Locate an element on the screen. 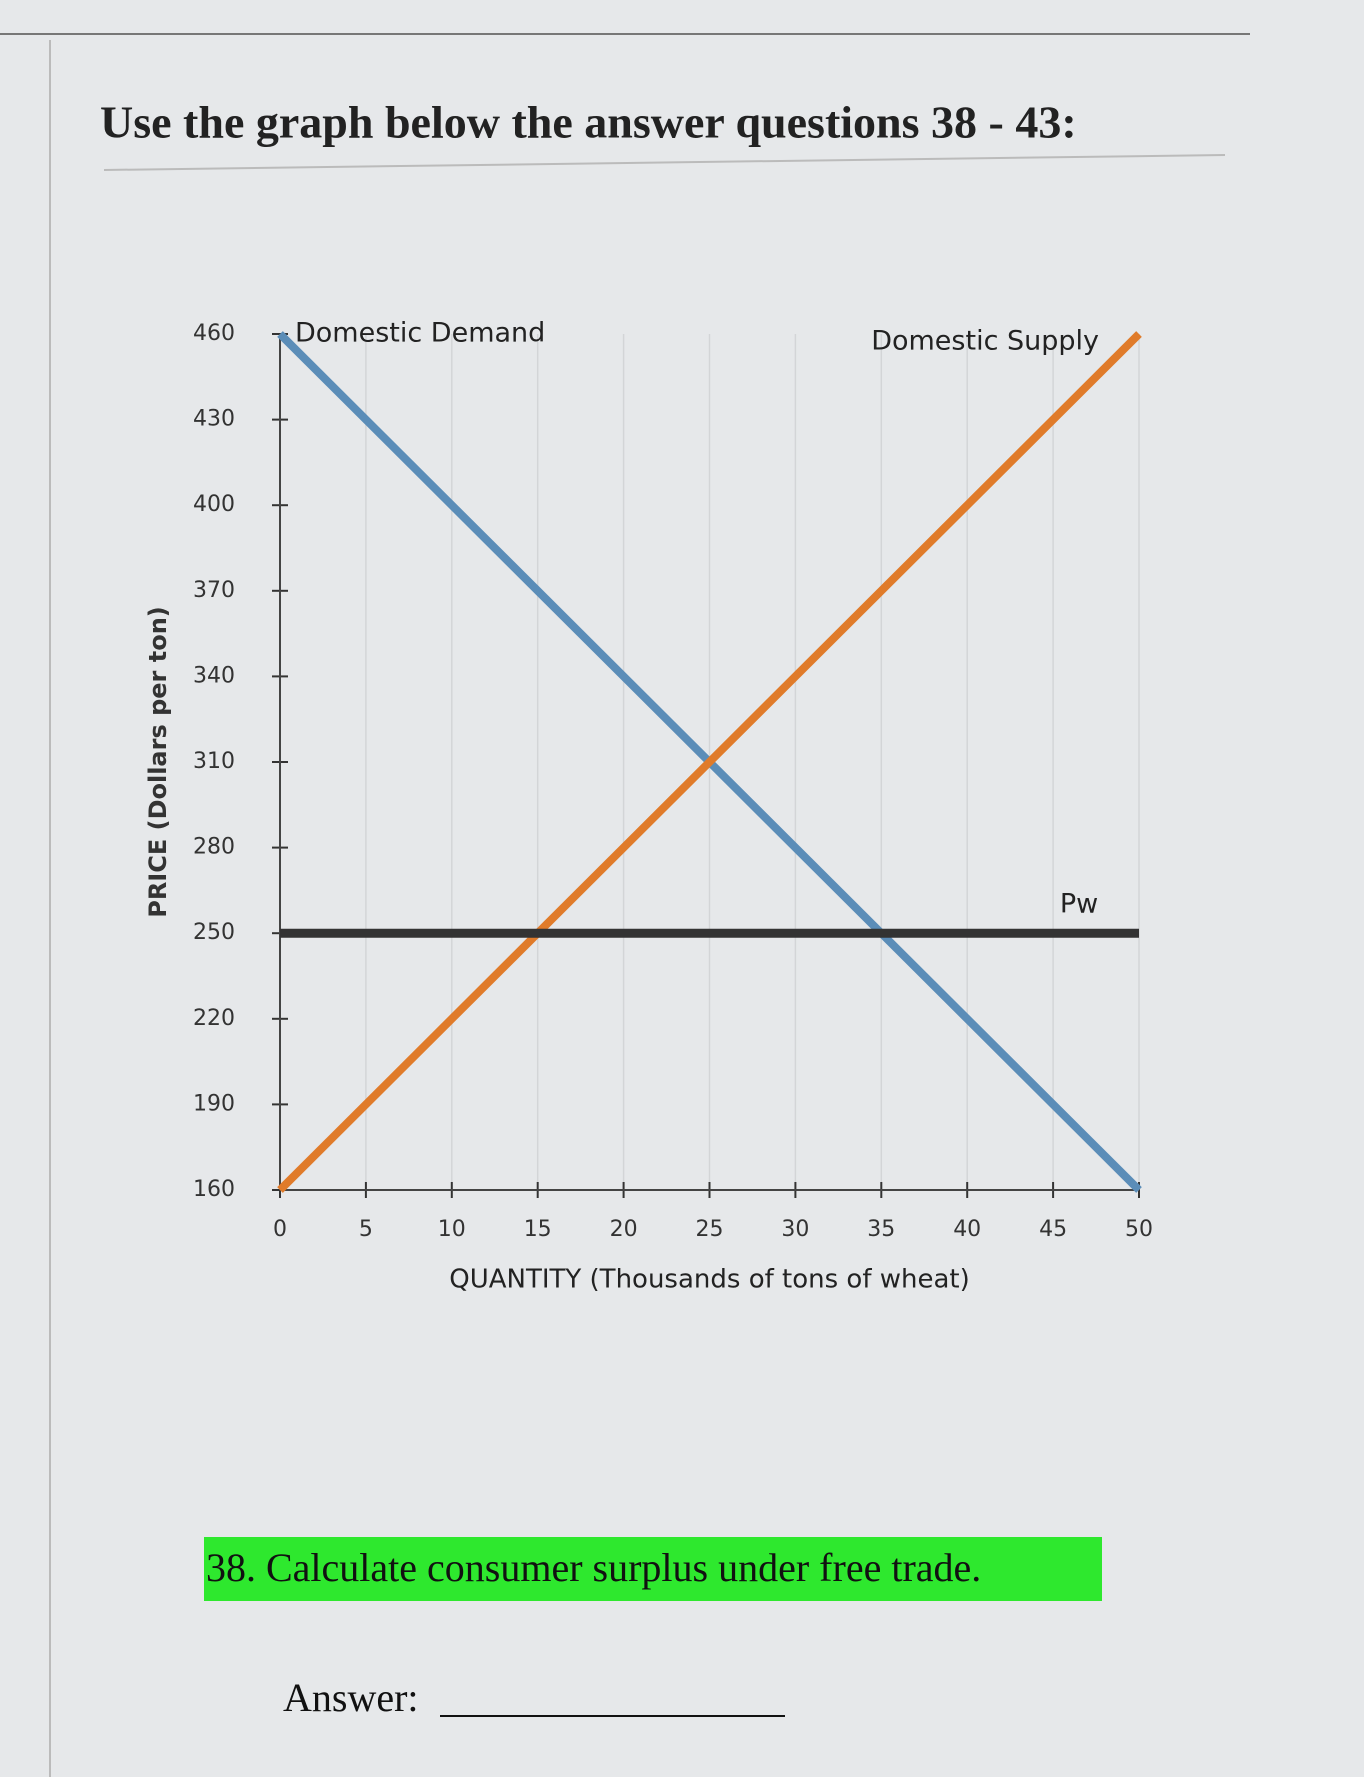 This screenshot has height=1777, width=1364. x-tick-label: 5 is located at coordinates (366, 1229).